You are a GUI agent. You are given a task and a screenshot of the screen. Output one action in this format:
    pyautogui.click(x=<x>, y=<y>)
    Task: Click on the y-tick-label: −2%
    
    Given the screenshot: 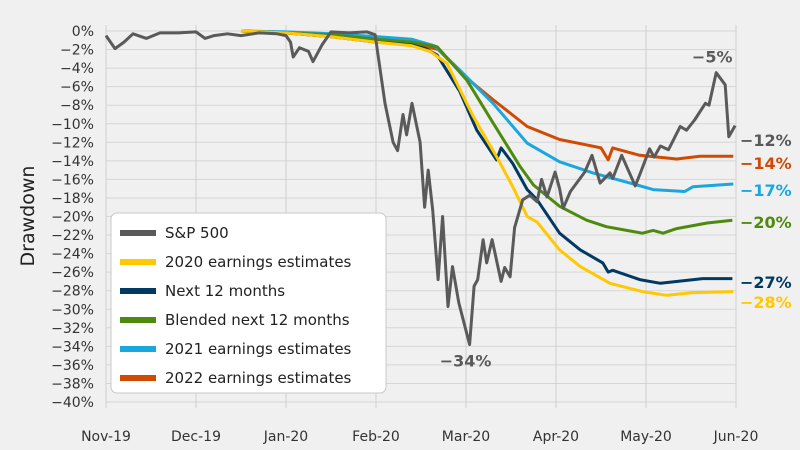 What is the action you would take?
    pyautogui.click(x=77, y=51)
    